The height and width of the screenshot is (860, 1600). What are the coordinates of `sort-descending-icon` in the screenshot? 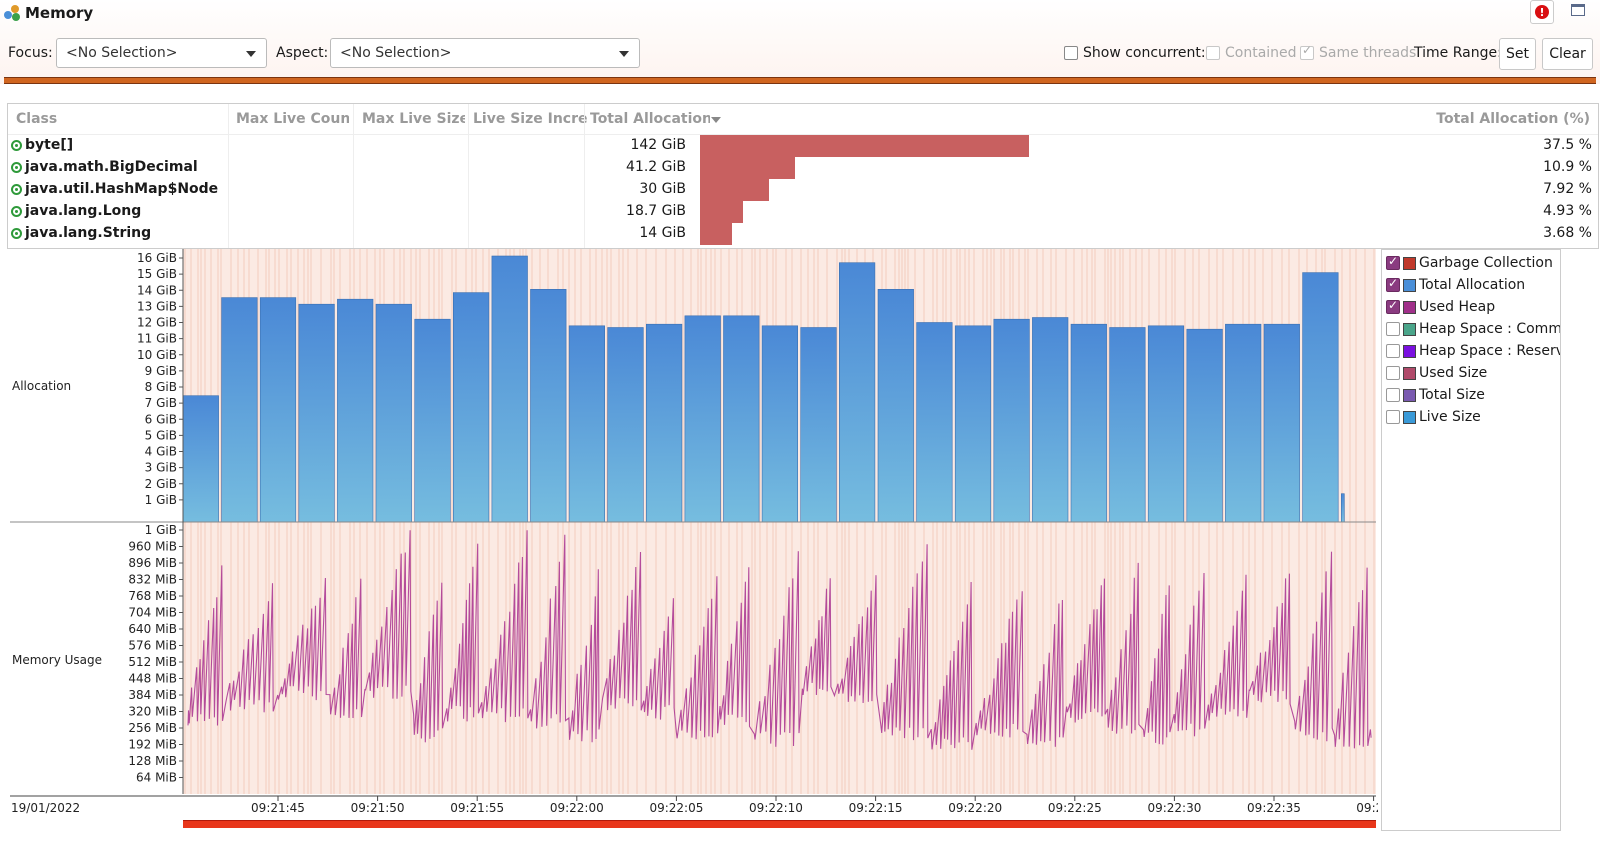 It's located at (716, 120).